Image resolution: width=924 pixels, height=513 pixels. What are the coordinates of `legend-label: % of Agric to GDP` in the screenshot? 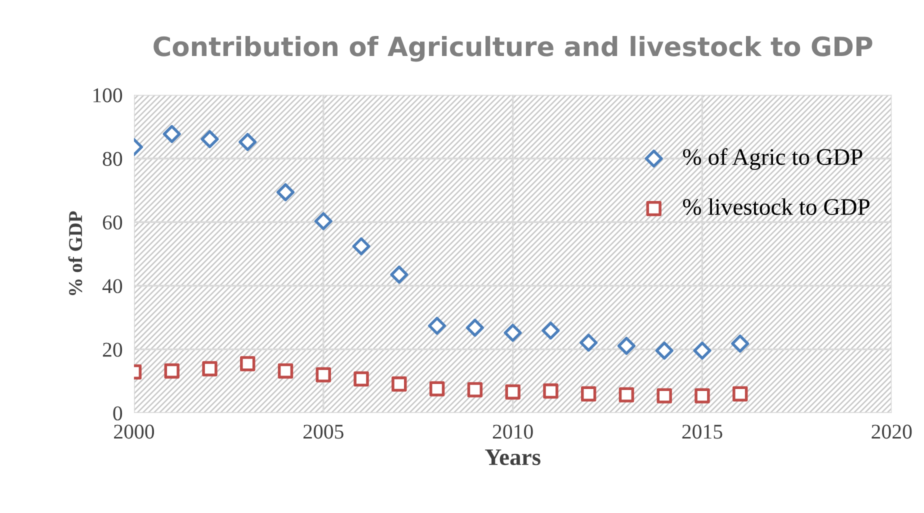 It's located at (772, 159).